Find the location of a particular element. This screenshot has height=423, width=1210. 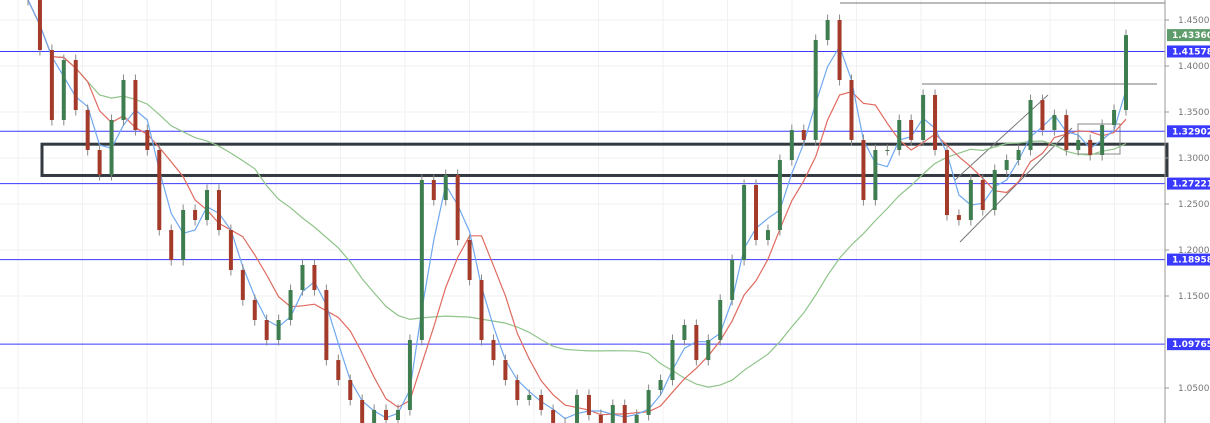

level-price-label: 1.32902 is located at coordinates (1191, 132).